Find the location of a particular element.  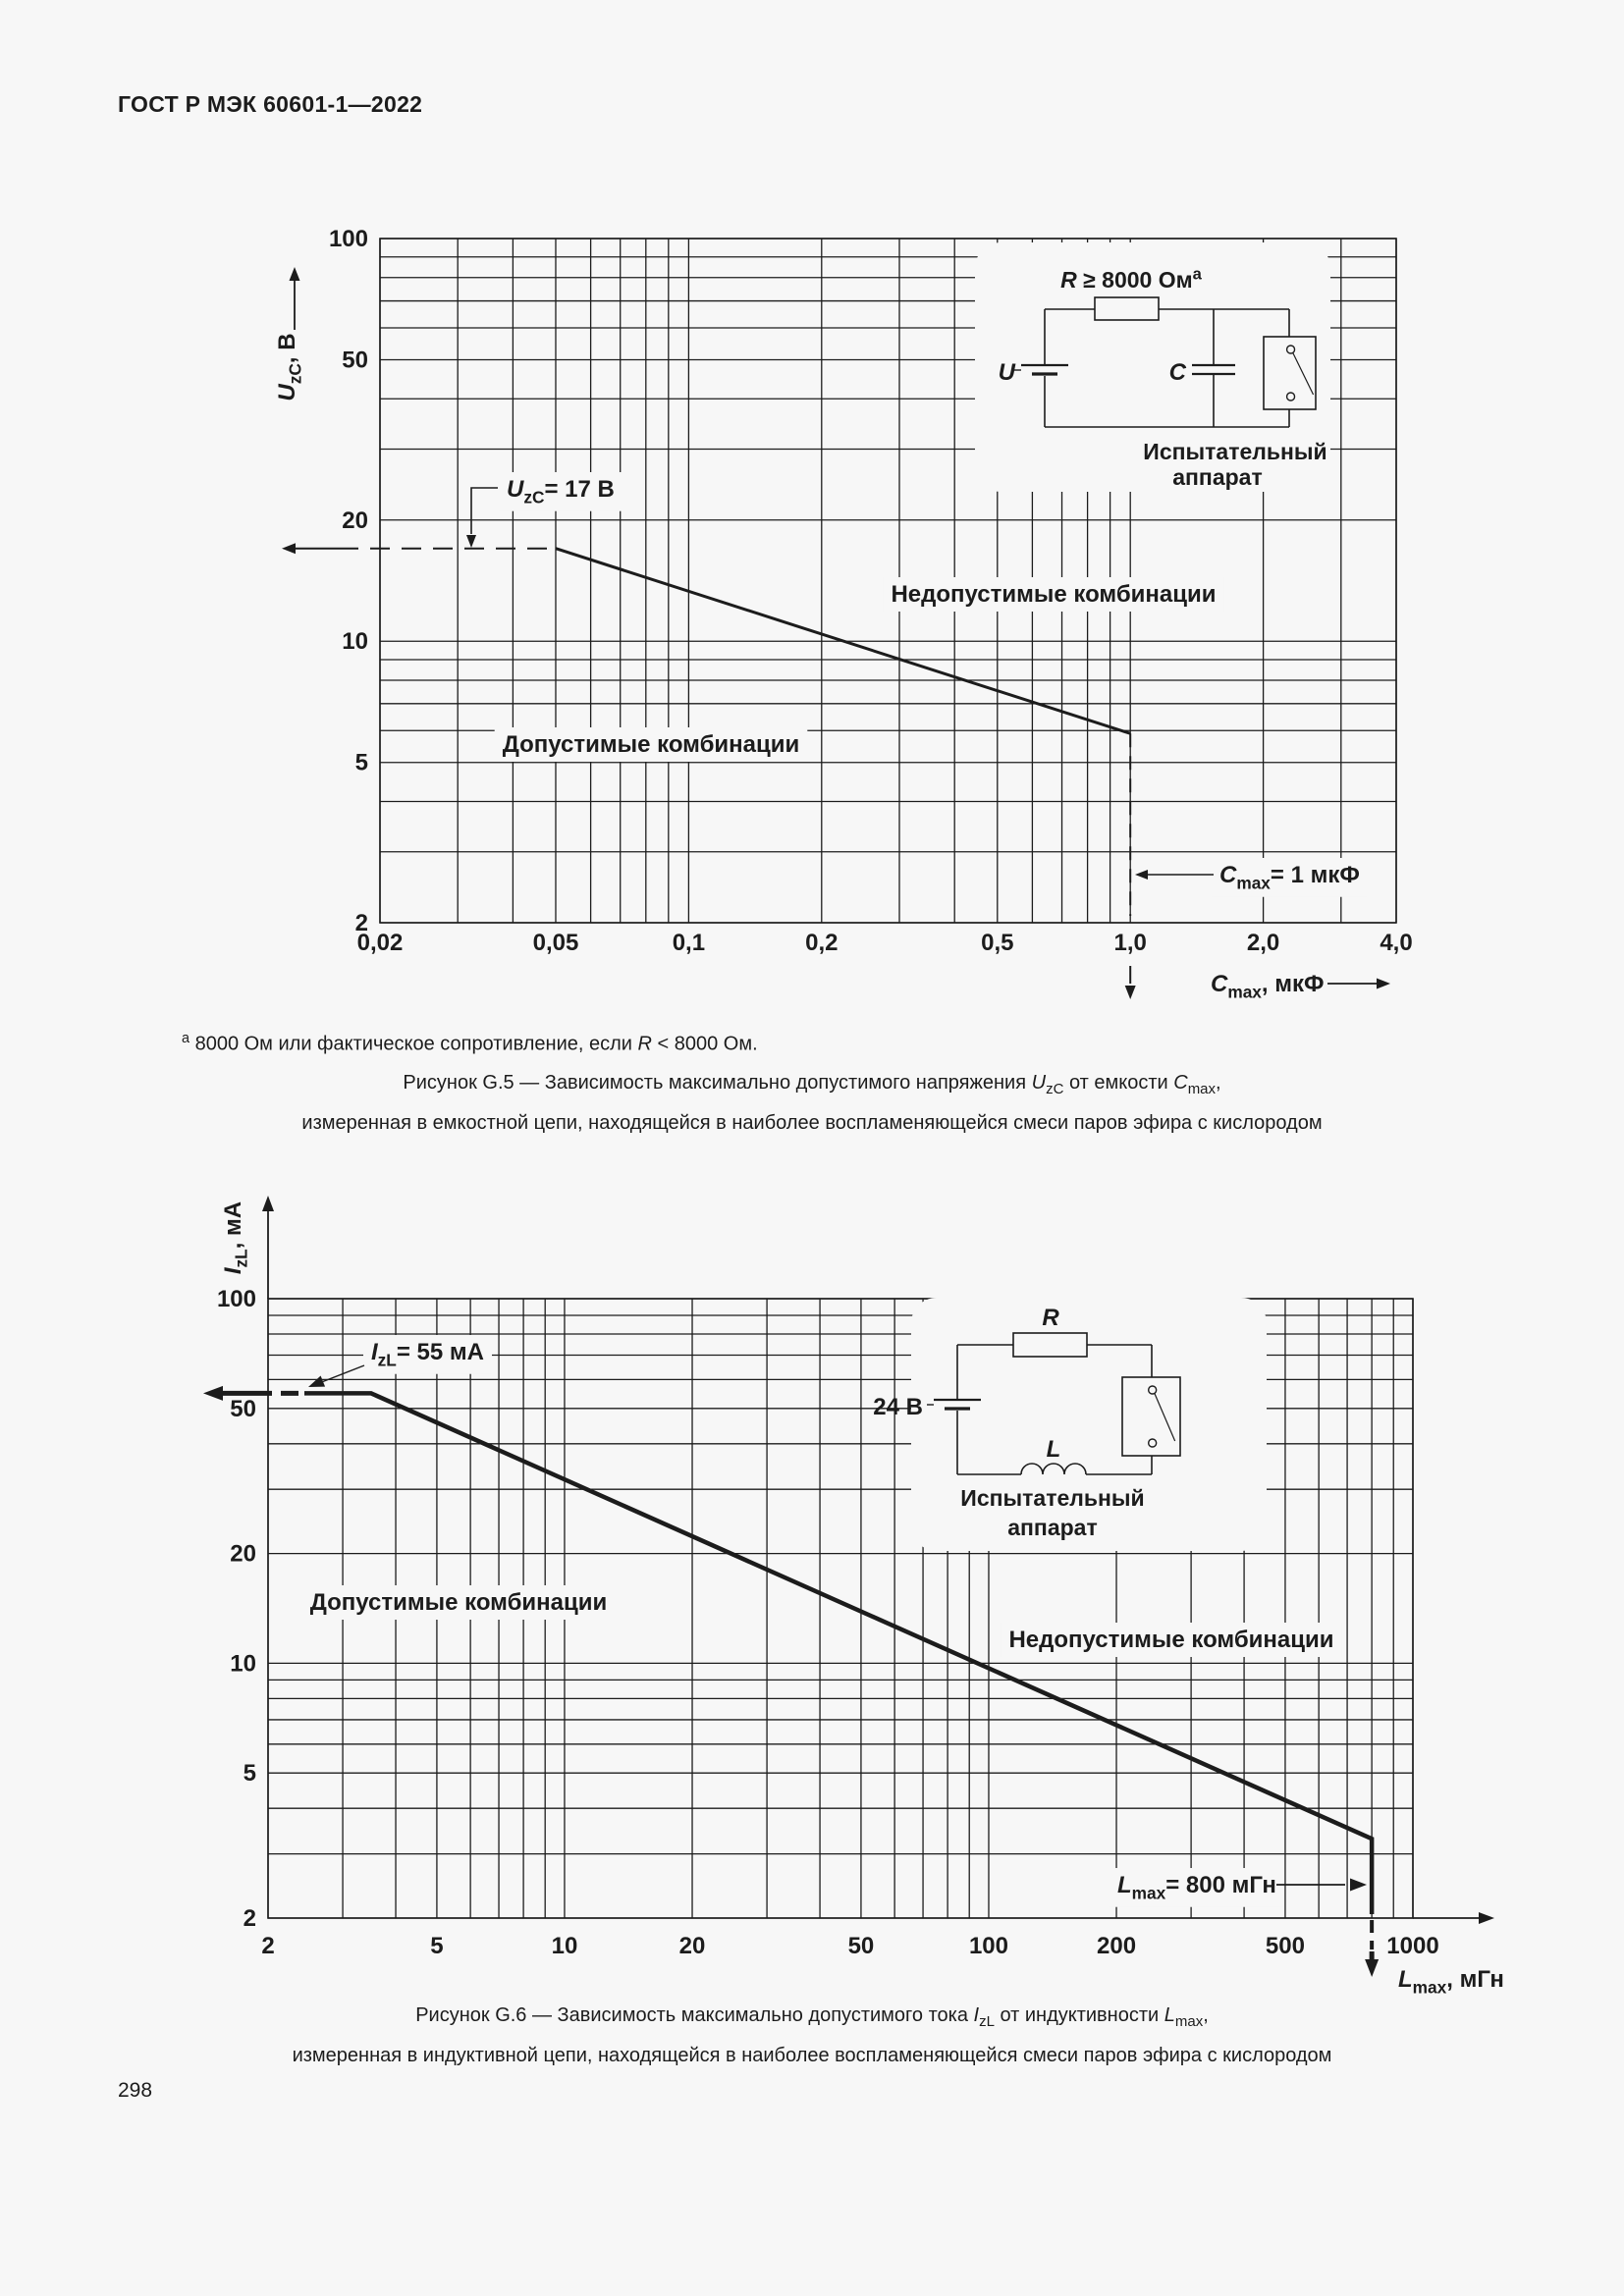

document-header: ГОСТ Р МЭК 60601-1—2022 is located at coordinates (270, 104).